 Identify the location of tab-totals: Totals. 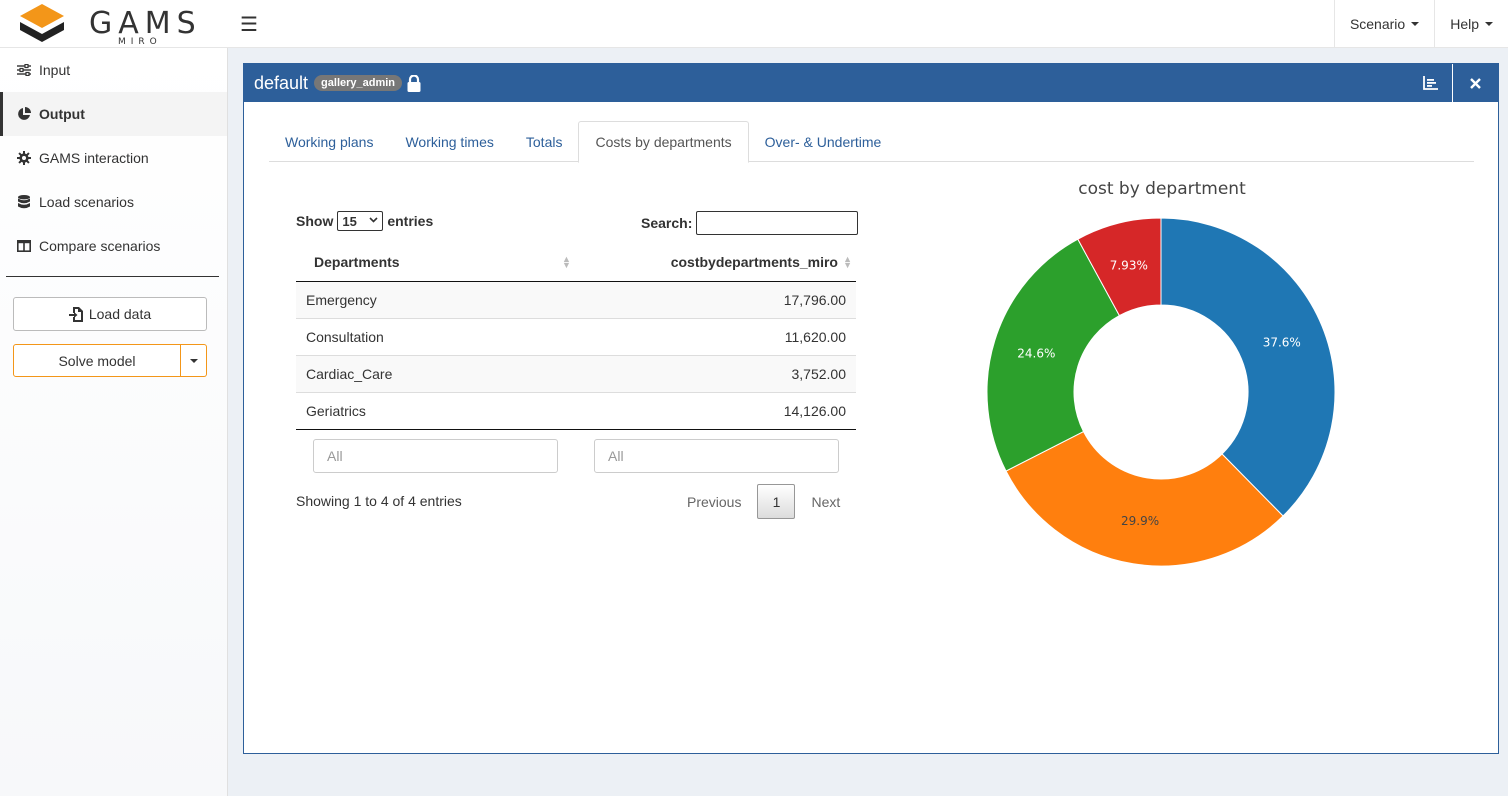
(544, 141).